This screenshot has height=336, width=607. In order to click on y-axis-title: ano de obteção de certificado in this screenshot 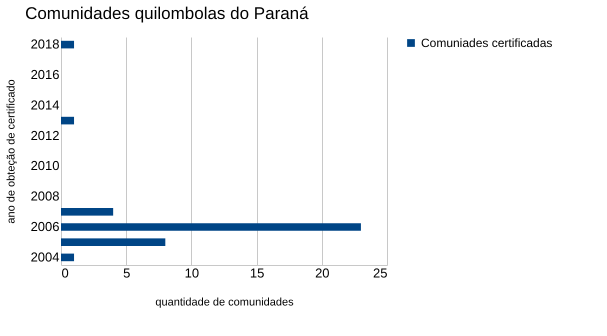, I will do `click(12, 151)`.